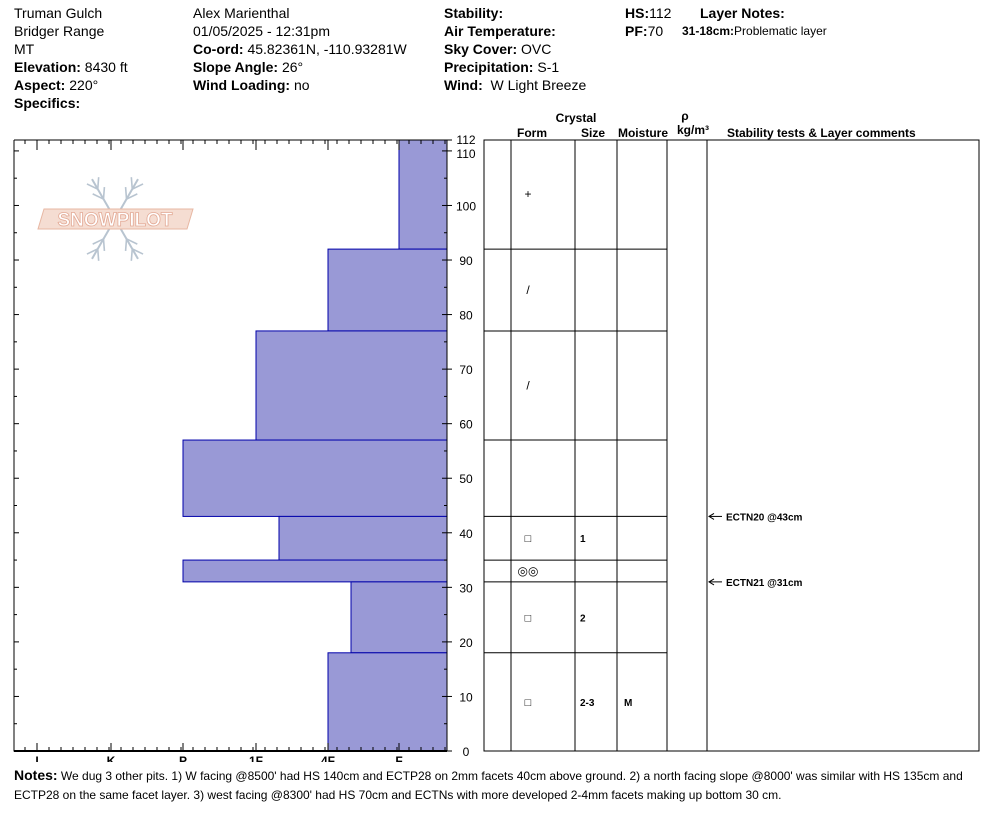 The image size is (994, 840). I want to click on hardness-tick-label: 1F, so click(256, 758).